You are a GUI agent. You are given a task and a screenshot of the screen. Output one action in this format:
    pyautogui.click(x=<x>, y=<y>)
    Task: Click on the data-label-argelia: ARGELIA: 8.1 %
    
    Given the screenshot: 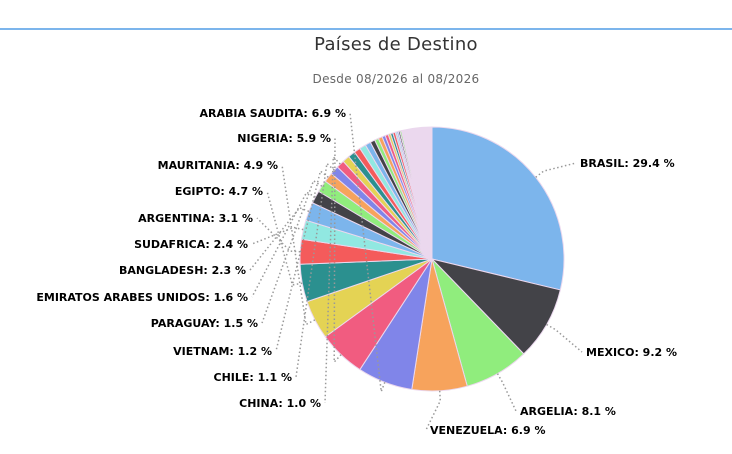 What is the action you would take?
    pyautogui.click(x=568, y=411)
    